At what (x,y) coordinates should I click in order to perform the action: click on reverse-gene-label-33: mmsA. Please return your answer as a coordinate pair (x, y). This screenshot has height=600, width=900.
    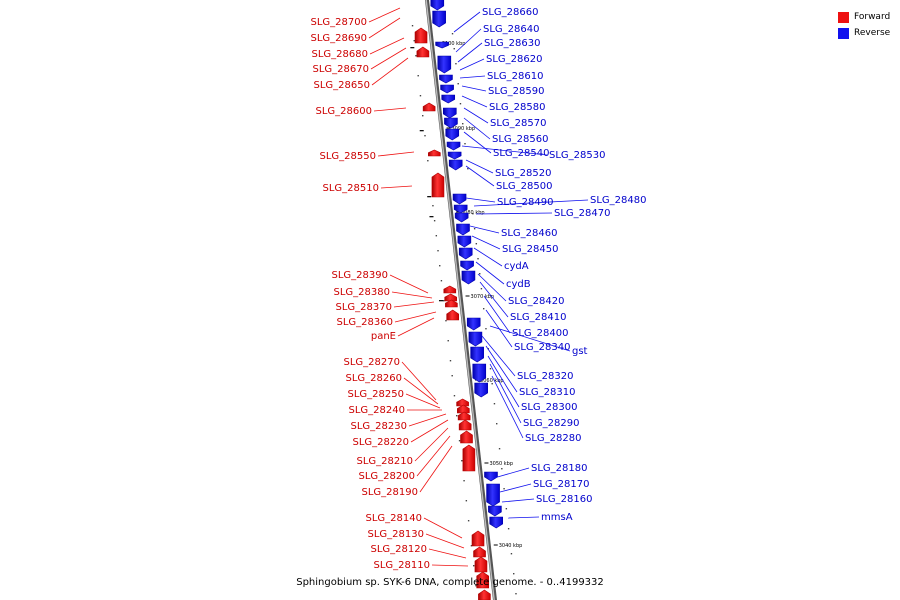
    Looking at the image, I should click on (557, 517).